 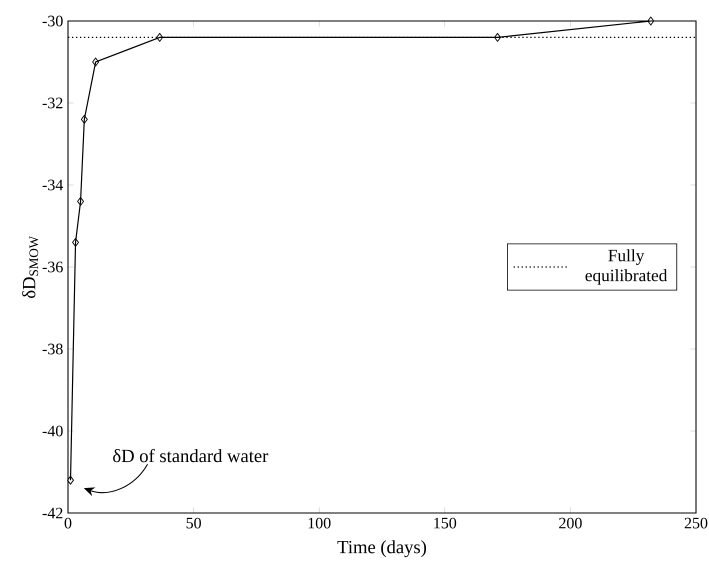 What do you see at coordinates (193, 523) in the screenshot?
I see `x-tick-label: 50` at bounding box center [193, 523].